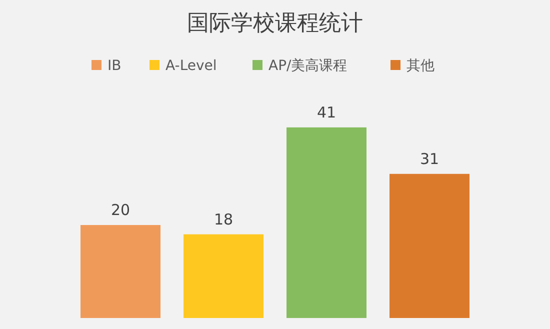 This screenshot has height=329, width=550. What do you see at coordinates (191, 66) in the screenshot?
I see `legend-label: A-Level` at bounding box center [191, 66].